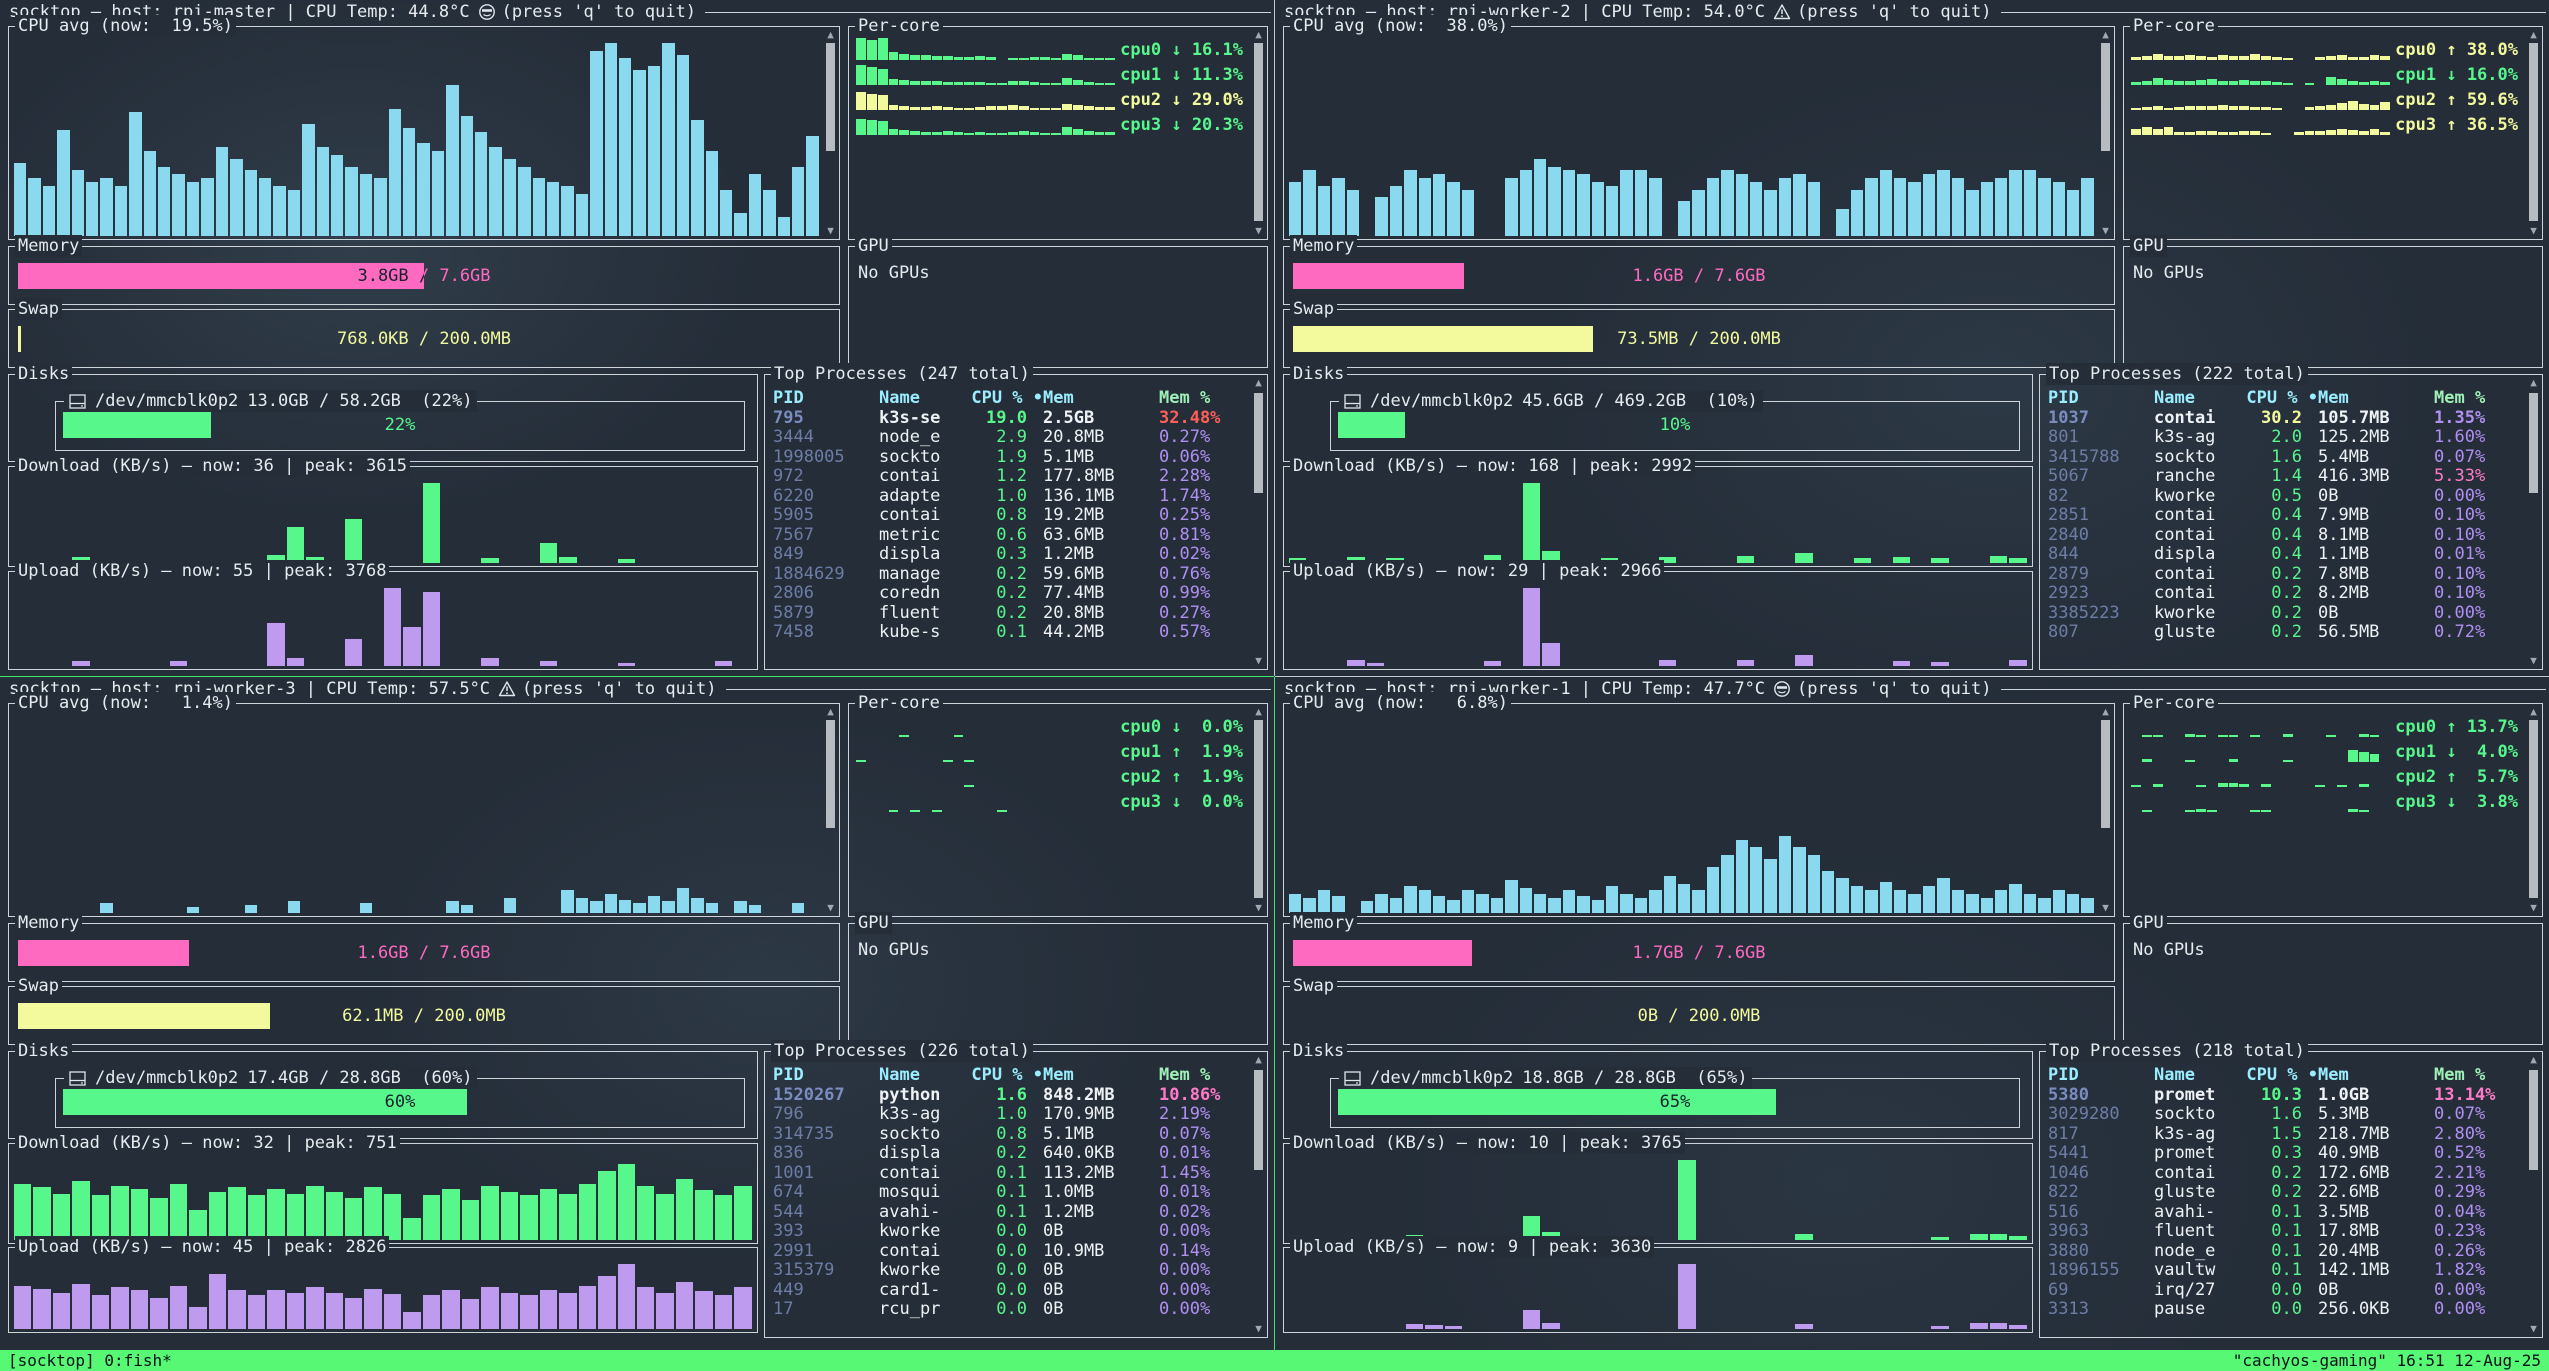 The image size is (2549, 1371). I want to click on disk-icon, so click(77, 1078).